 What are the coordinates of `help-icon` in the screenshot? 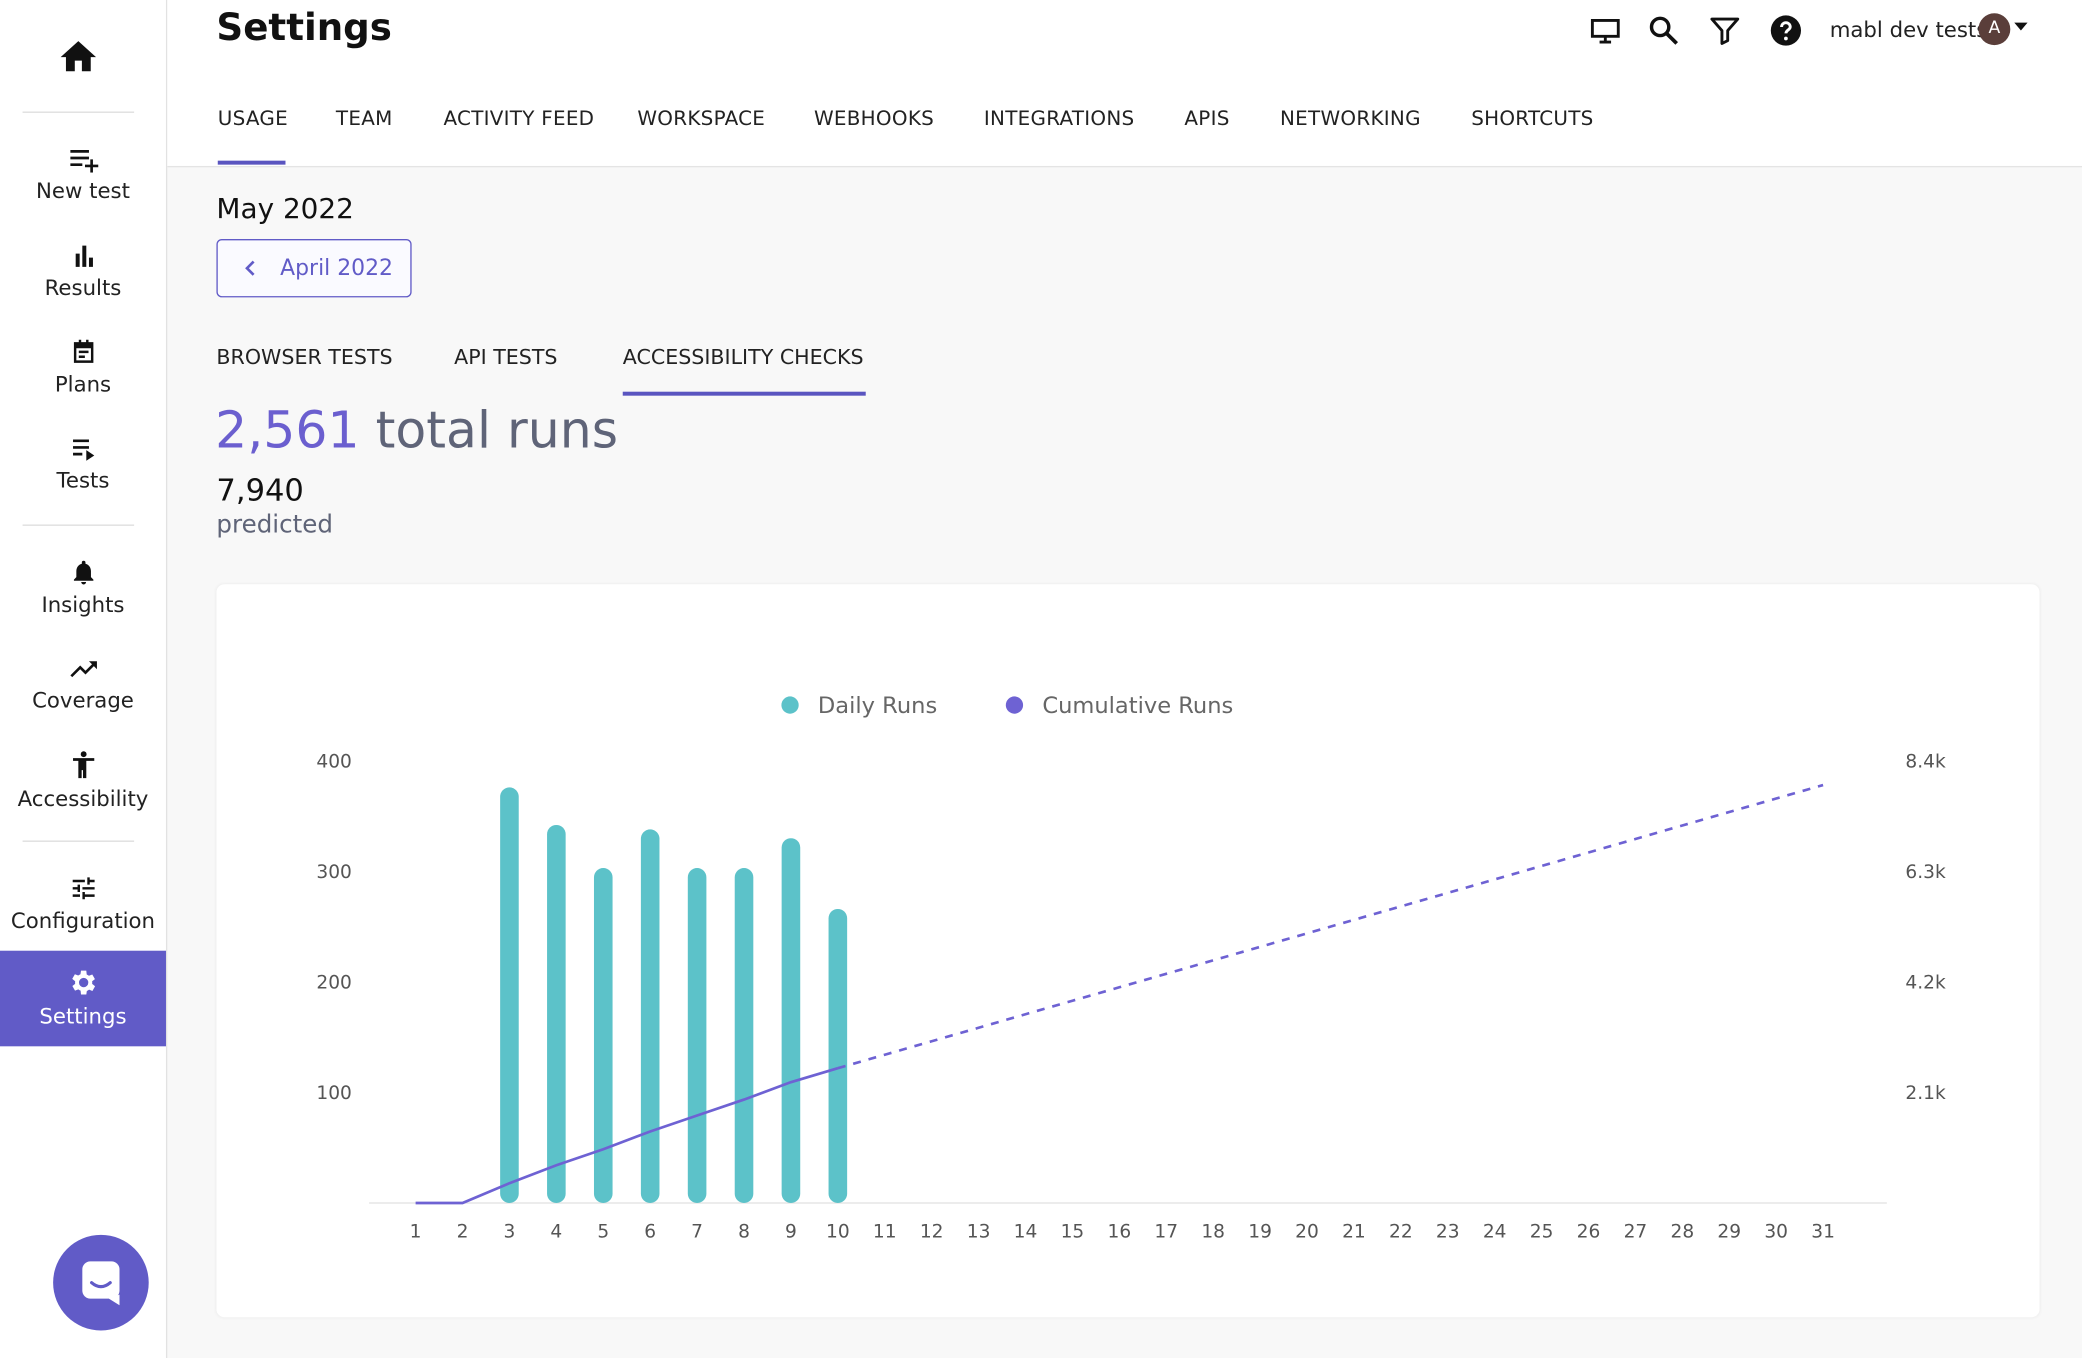 It's located at (1786, 30).